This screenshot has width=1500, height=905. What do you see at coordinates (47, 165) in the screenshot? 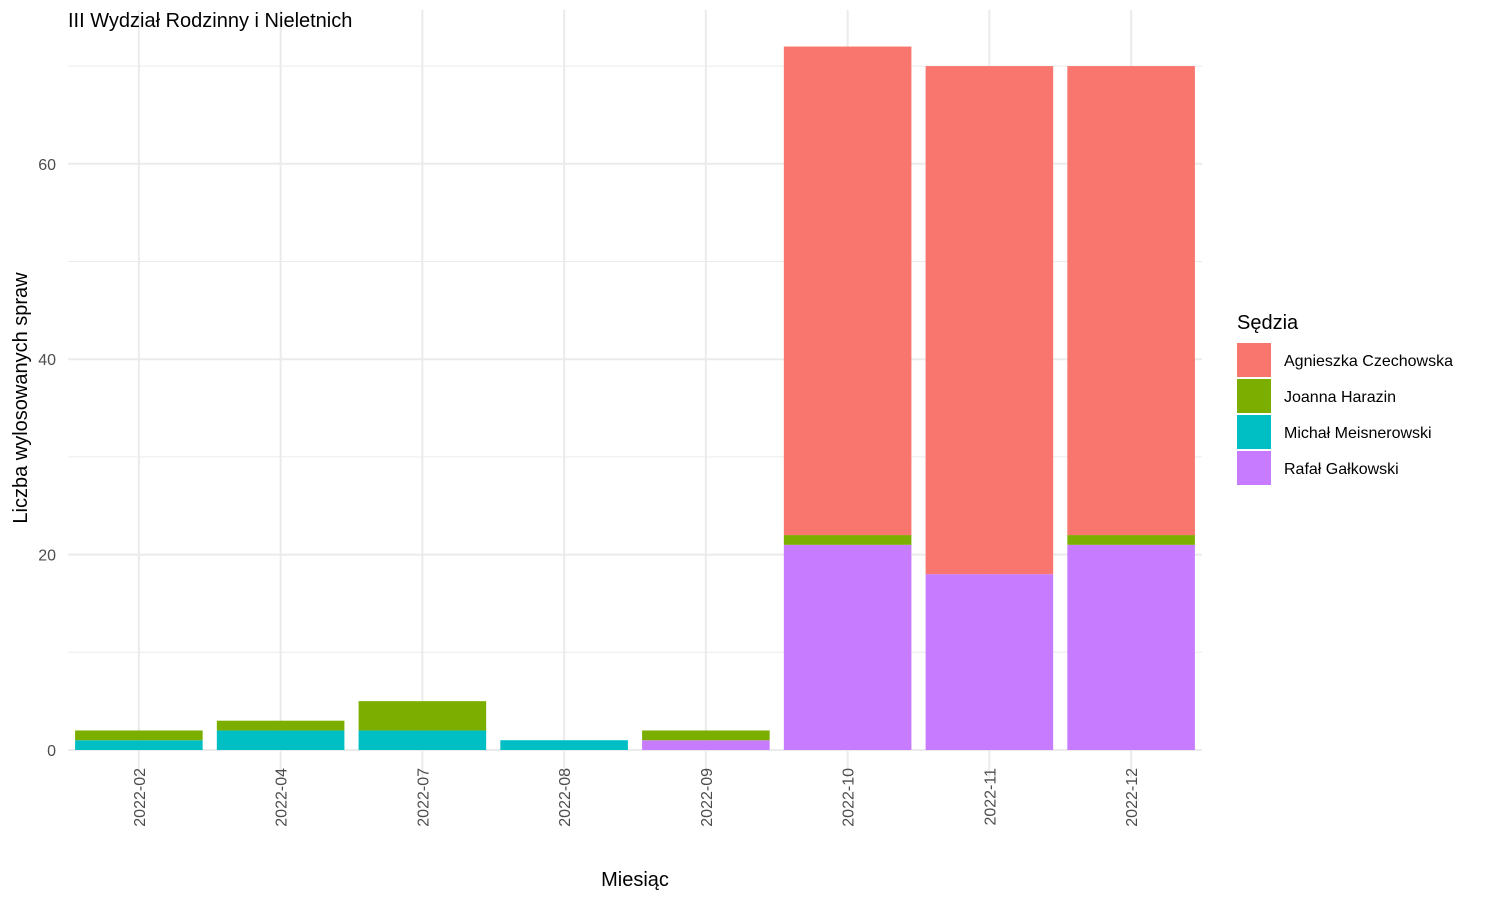
I see `y-tick-label: 60` at bounding box center [47, 165].